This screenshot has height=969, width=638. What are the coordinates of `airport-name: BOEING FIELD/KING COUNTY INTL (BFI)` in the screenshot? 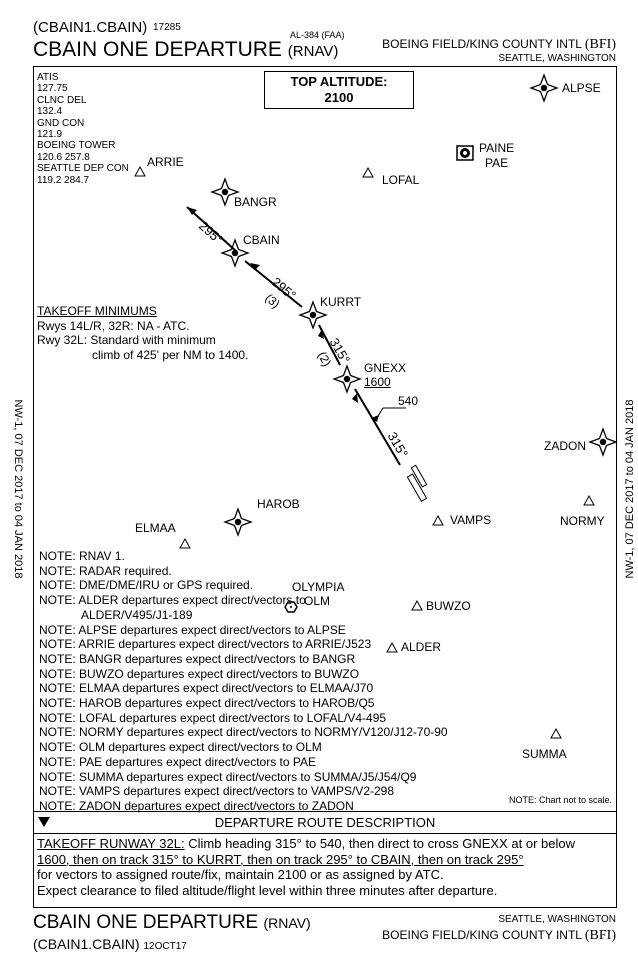 It's located at (499, 45).